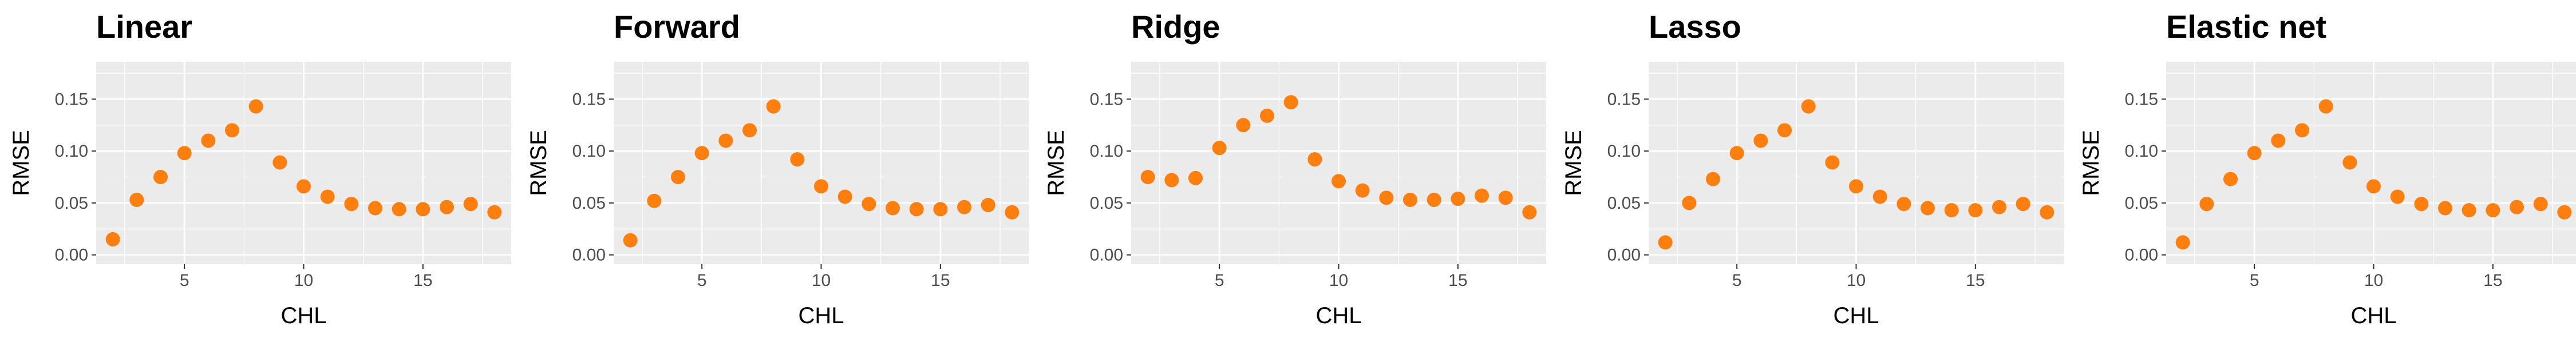 The height and width of the screenshot is (346, 2576). What do you see at coordinates (1106, 256) in the screenshot?
I see `y-tick-label: 0.00` at bounding box center [1106, 256].